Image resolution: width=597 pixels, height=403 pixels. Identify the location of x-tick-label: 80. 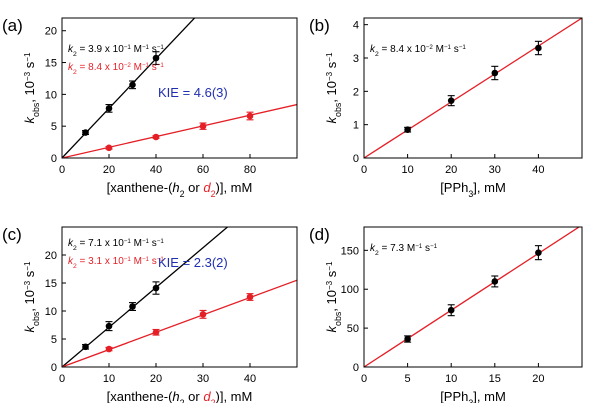
(250, 170).